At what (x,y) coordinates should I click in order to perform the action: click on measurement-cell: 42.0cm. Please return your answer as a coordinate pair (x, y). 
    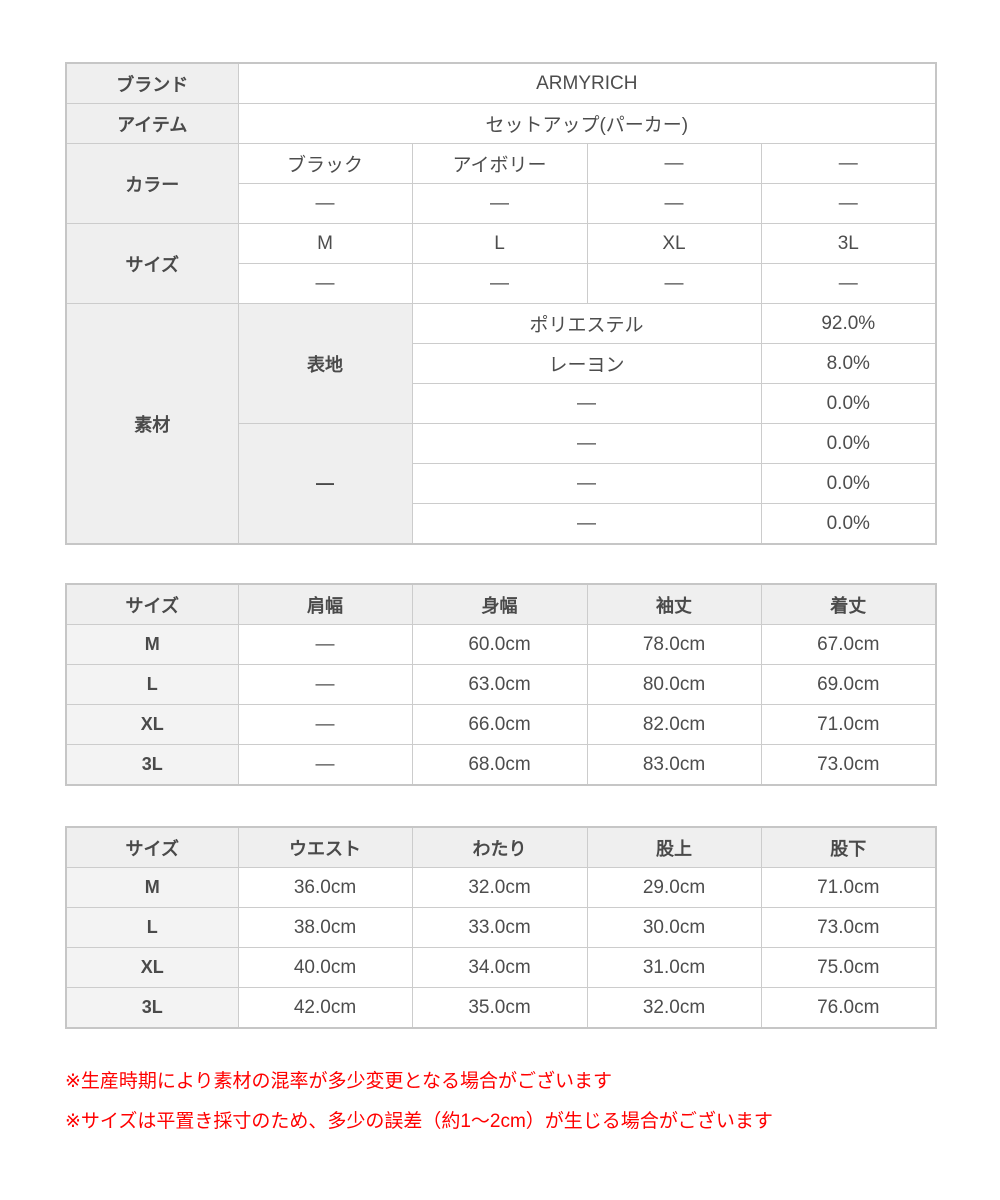
    Looking at the image, I should click on (325, 1008).